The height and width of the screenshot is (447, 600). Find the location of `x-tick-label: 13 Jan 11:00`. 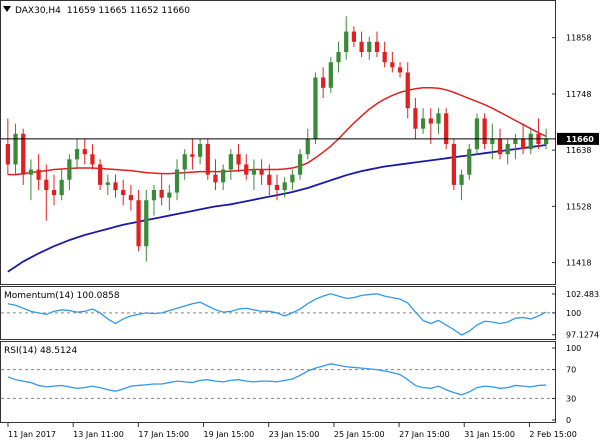

x-tick-label: 13 Jan 11:00 is located at coordinates (98, 434).